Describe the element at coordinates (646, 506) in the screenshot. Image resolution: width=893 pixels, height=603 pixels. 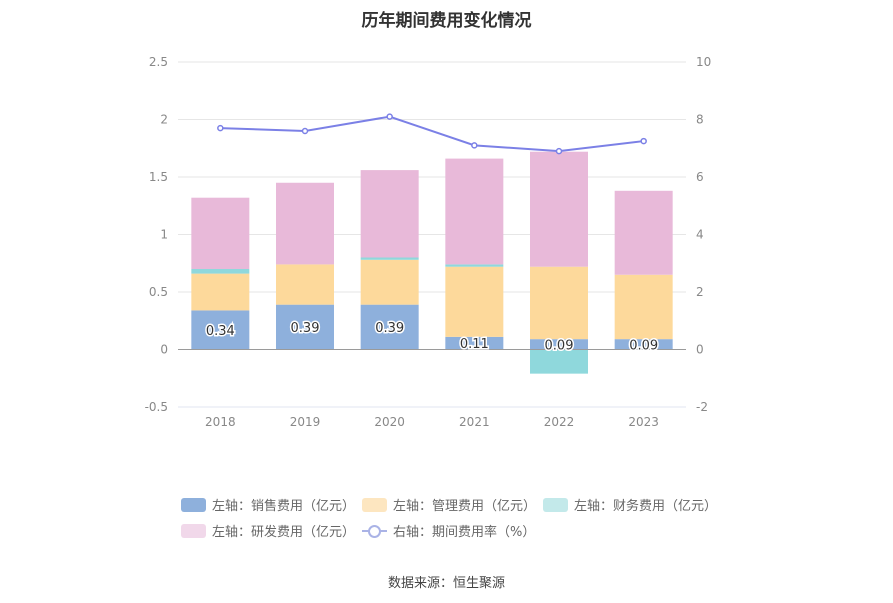
I see `legend-label-finance: 左轴：财务费用（亿元）` at that location.